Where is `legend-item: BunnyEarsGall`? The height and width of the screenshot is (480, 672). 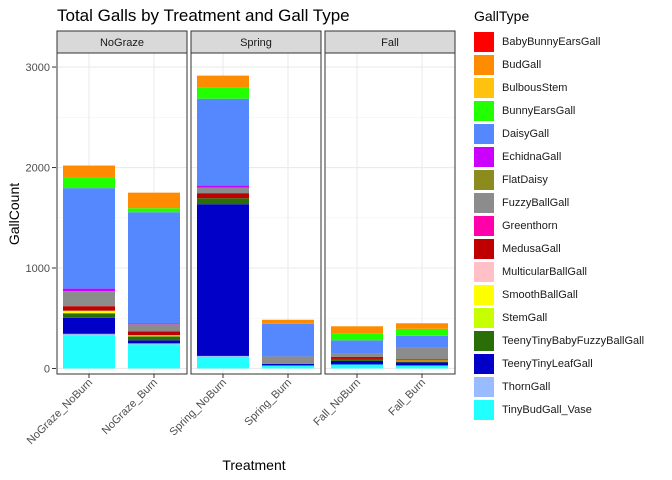
legend-item: BunnyEarsGall is located at coordinates (559, 110).